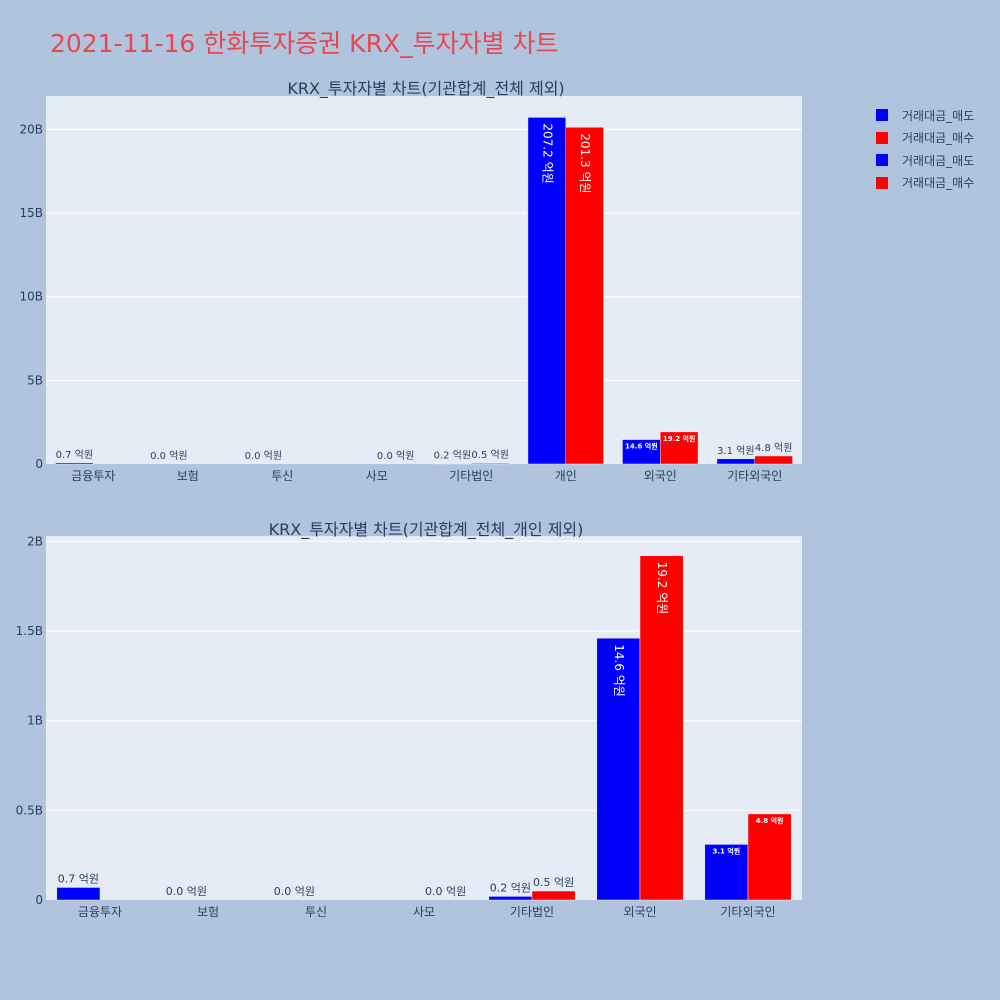  Describe the element at coordinates (31, 213) in the screenshot. I see `y-tick-label: 15B` at that location.